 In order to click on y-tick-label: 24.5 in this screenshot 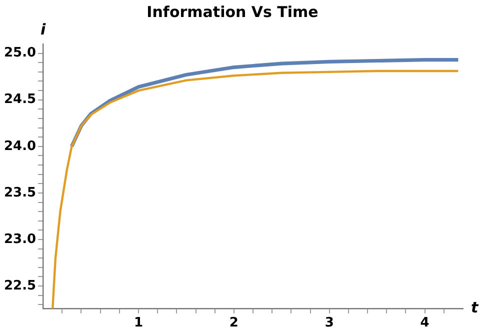, I will do `click(20, 100)`.